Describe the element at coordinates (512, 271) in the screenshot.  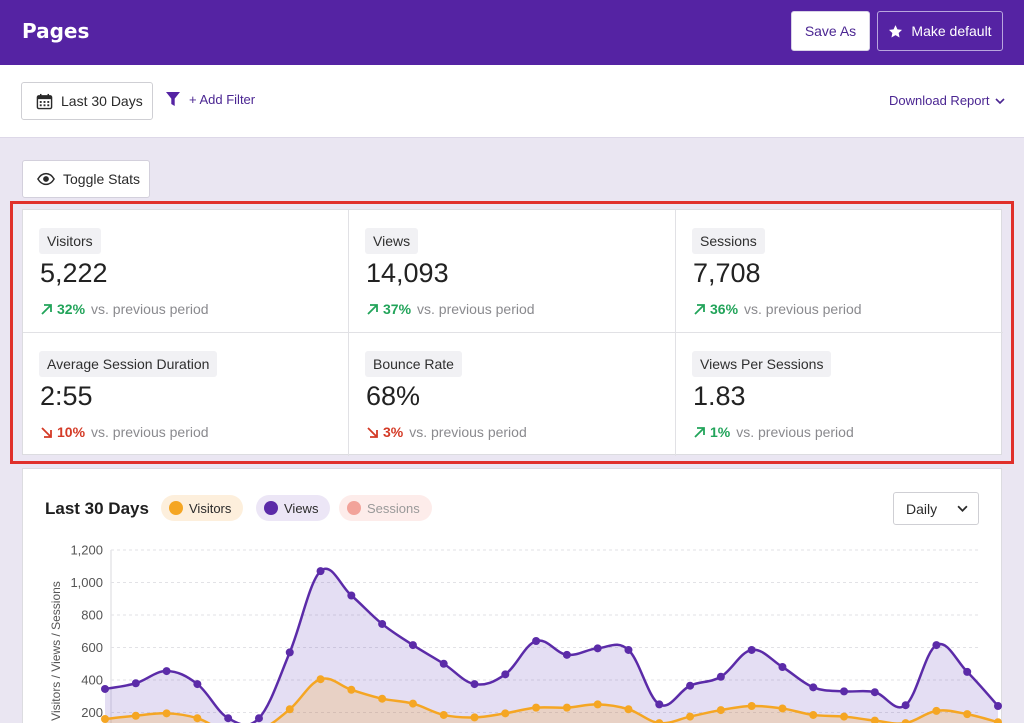
I see `stat-card: Views 14,093 37% vs. previous period` at that location.